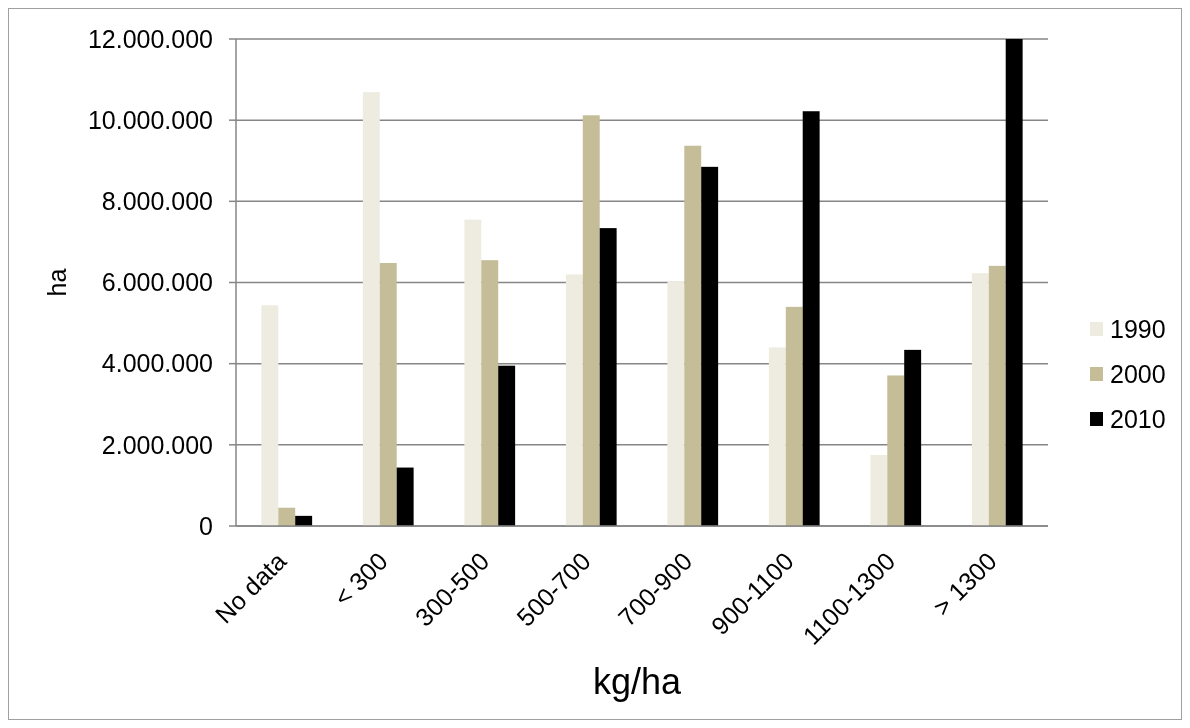  I want to click on y-tick-label: 6.000.000, so click(157, 282).